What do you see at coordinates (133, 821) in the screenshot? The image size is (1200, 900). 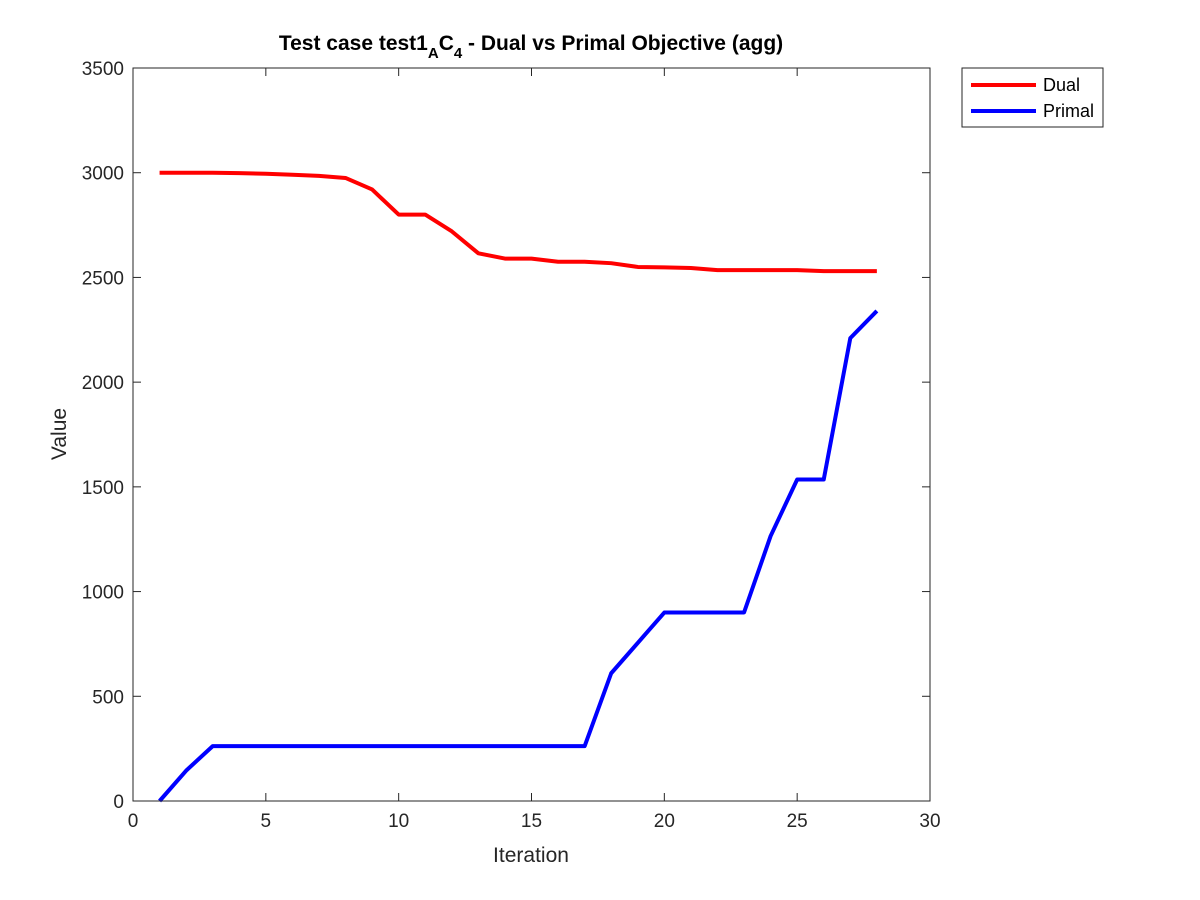 I see `x-tick-label: 0` at bounding box center [133, 821].